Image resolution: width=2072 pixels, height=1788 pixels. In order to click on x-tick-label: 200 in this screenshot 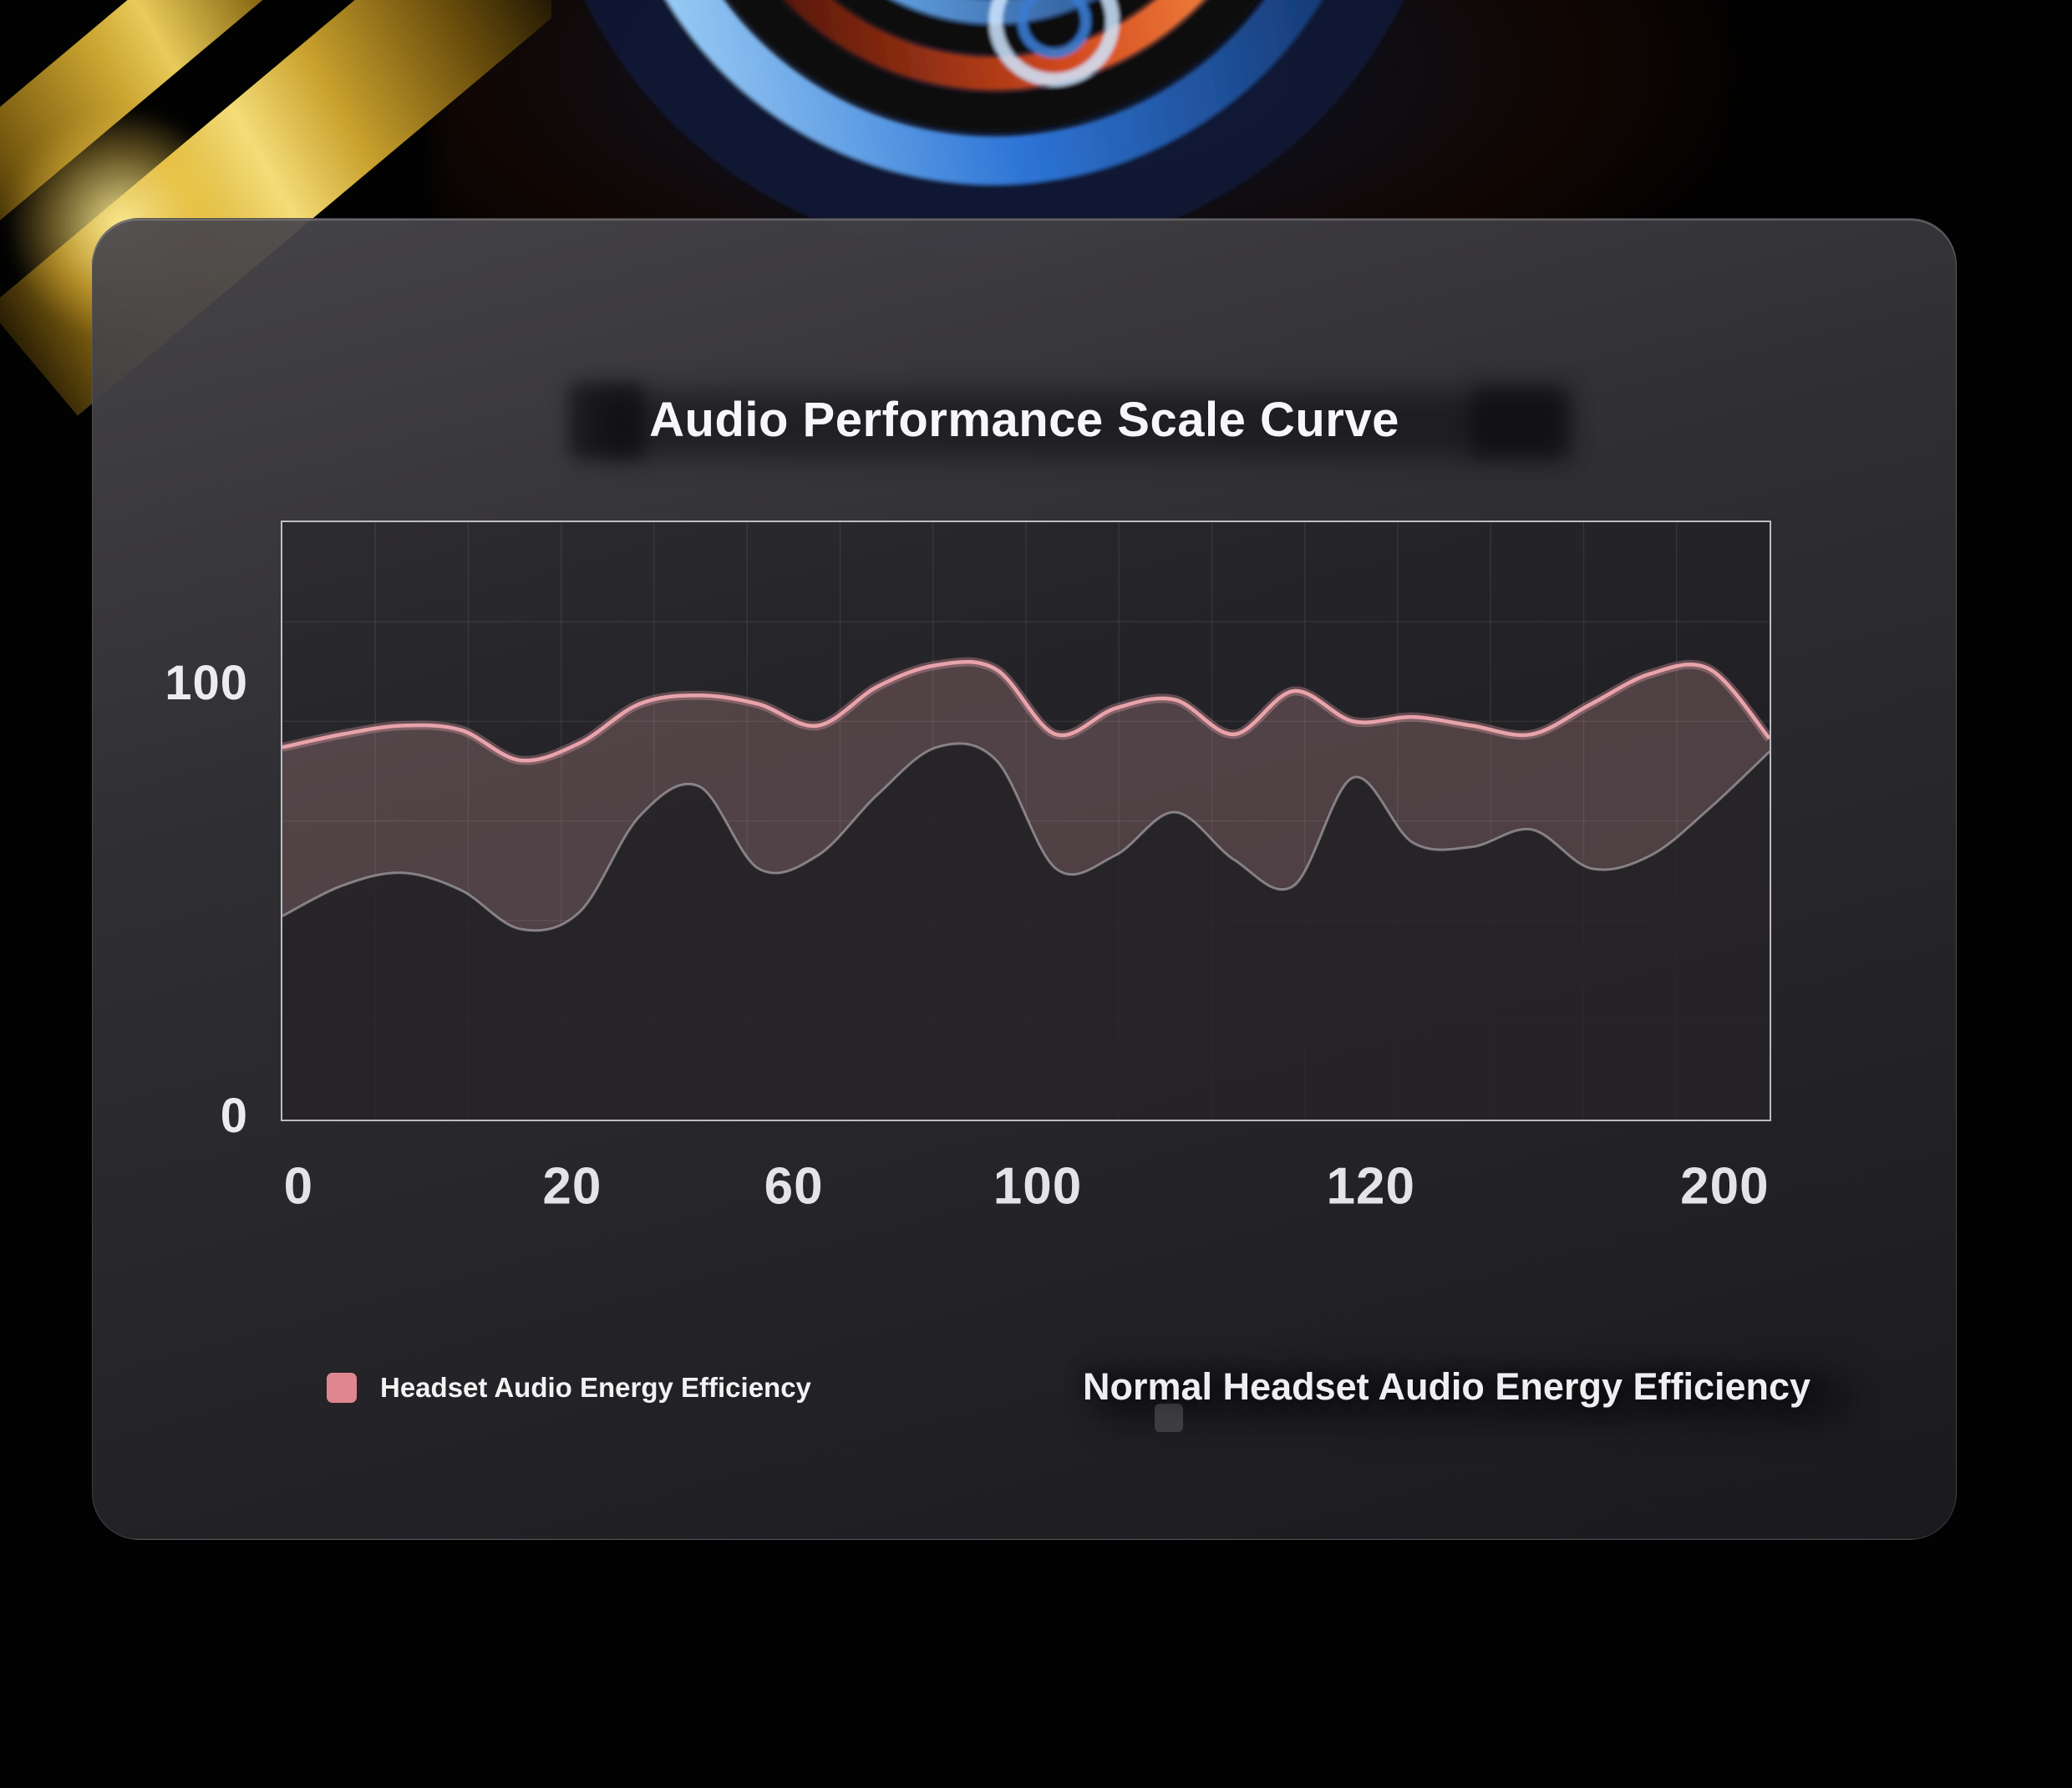, I will do `click(1725, 1186)`.